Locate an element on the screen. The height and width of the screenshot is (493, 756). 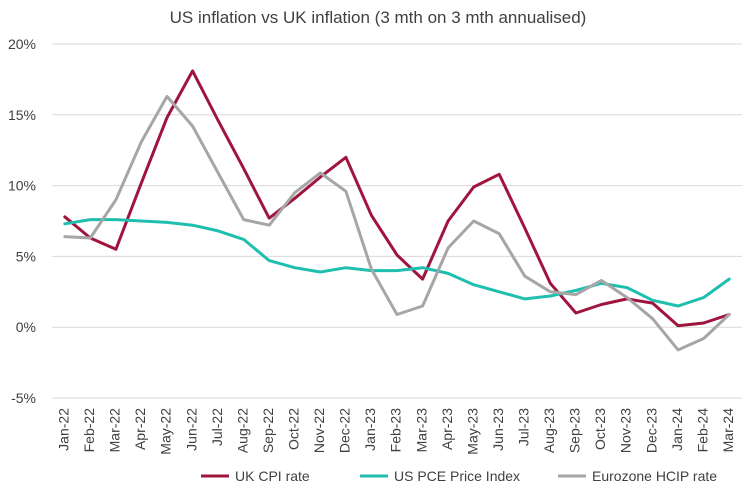
x-tick-label: Aug-22 is located at coordinates (242, 430).